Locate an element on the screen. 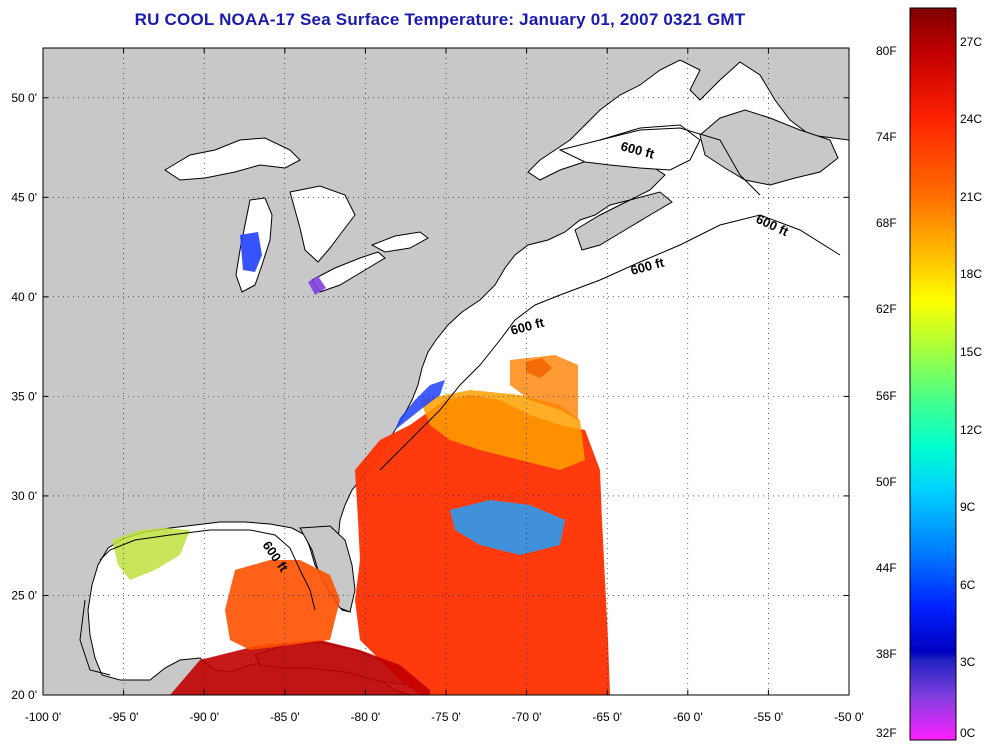 This screenshot has width=984, height=754. colorbar-celsius-label: 12C is located at coordinates (971, 429).